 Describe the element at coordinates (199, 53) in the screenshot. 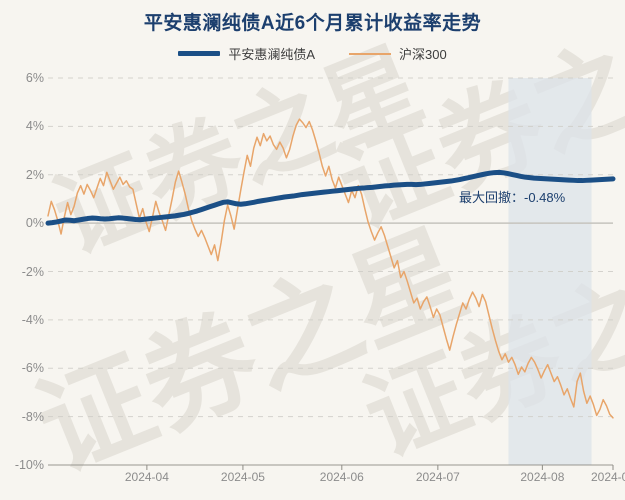

I see `legend-swatch-fund` at that location.